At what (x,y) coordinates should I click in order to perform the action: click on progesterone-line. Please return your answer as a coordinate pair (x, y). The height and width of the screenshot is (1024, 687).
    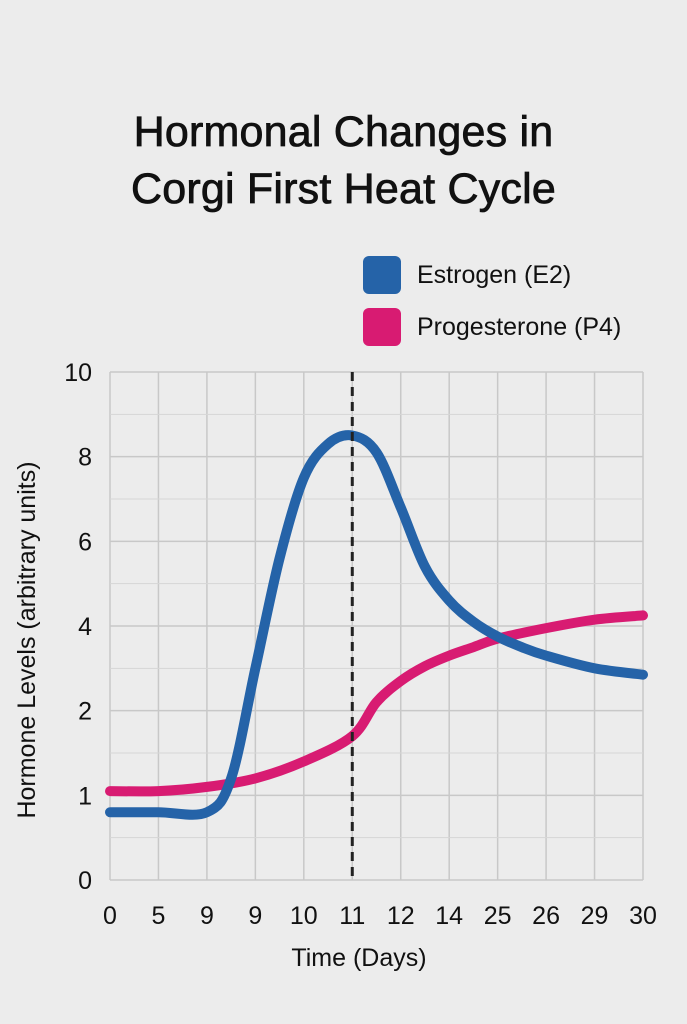
    Looking at the image, I should click on (376, 703).